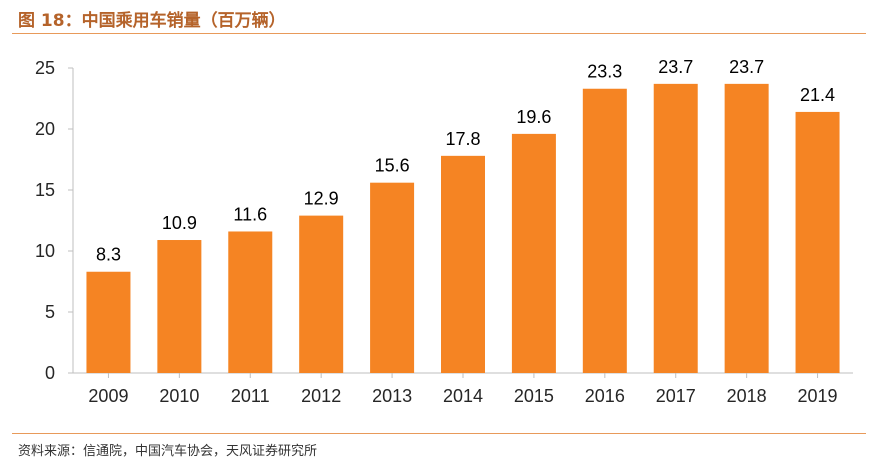 Image resolution: width=873 pixels, height=466 pixels. What do you see at coordinates (604, 72) in the screenshot?
I see `data-label-2016: 23.3` at bounding box center [604, 72].